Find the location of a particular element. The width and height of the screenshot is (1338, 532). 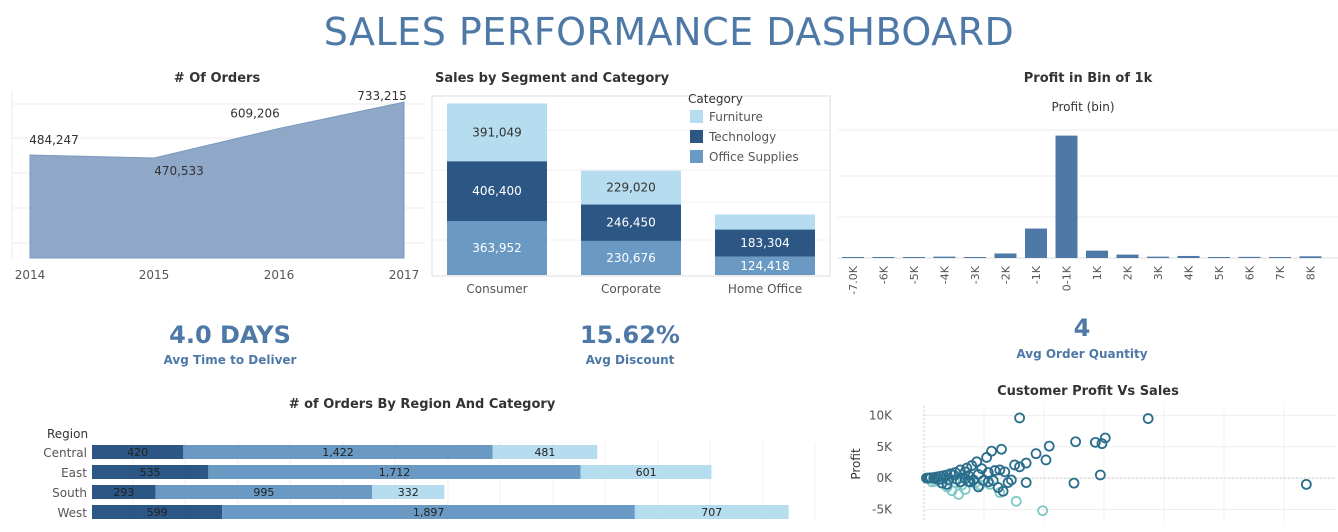

kpi-delivery-label: Avg Time to Deliver is located at coordinates (230, 360).